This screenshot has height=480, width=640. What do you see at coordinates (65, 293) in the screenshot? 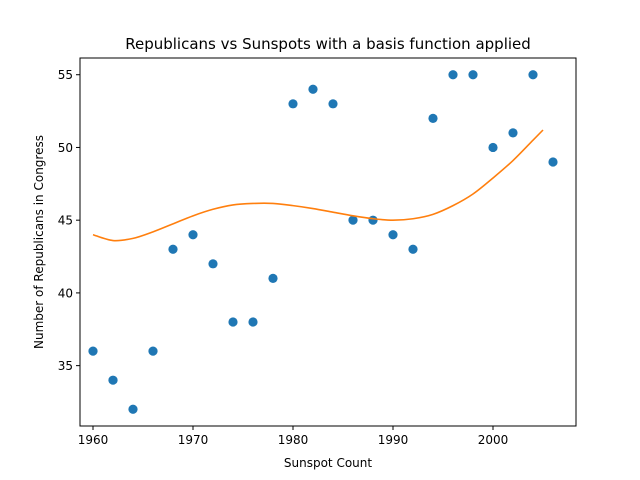
I see `y-tick-label: 40` at bounding box center [65, 293].